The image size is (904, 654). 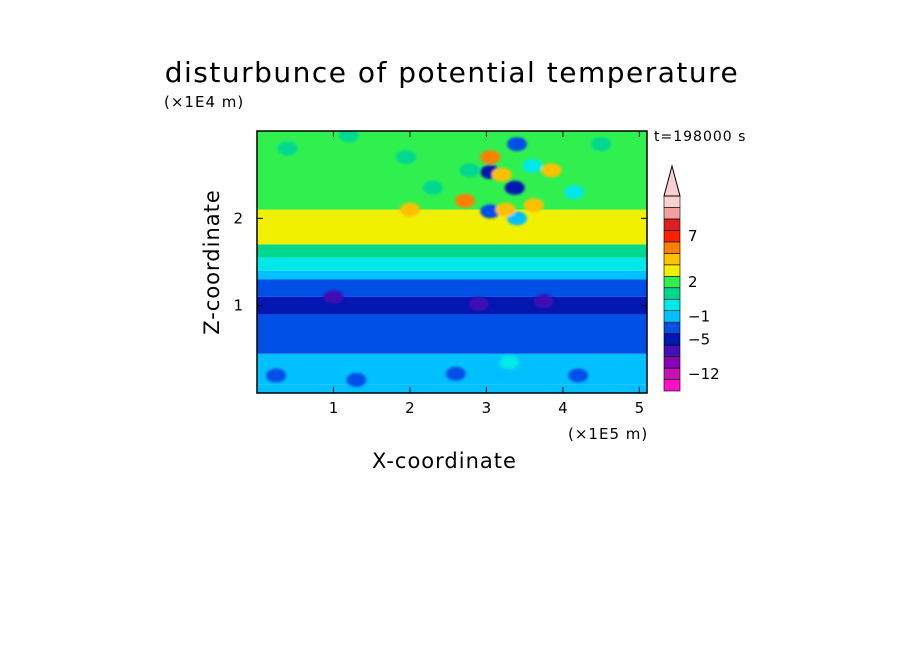 I want to click on colorbar-label: 7, so click(x=693, y=236).